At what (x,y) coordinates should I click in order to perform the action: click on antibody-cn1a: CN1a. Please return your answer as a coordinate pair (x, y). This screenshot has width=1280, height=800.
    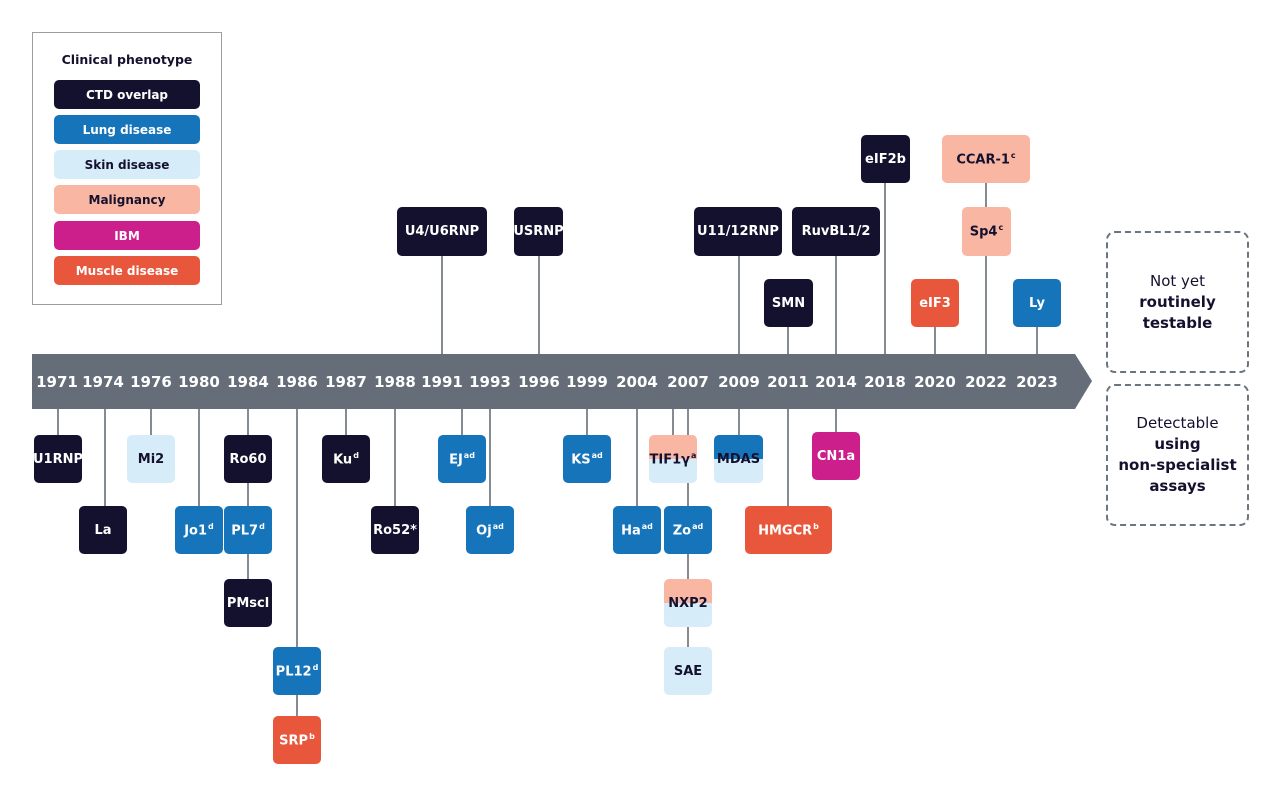
    Looking at the image, I should click on (836, 456).